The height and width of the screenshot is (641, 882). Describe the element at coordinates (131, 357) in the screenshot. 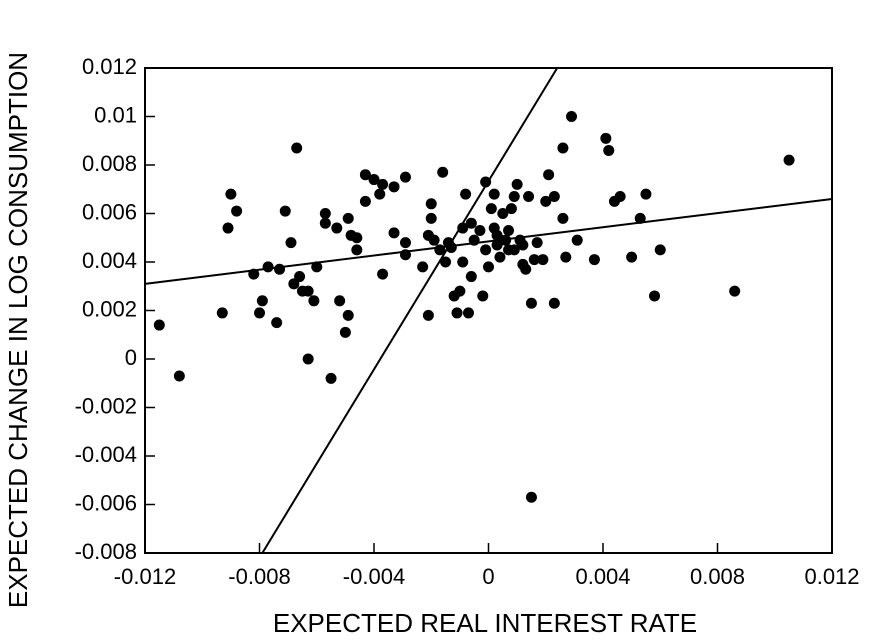

I see `y-tick-label: 0` at that location.